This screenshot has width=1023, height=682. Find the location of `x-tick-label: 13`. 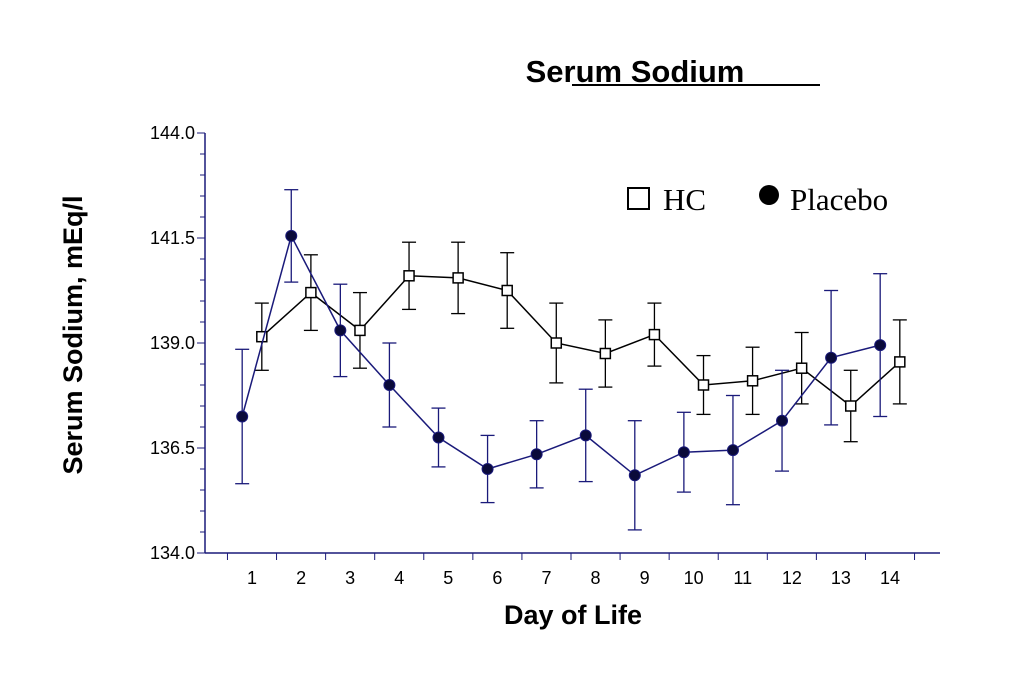

x-tick-label: 13 is located at coordinates (841, 578).